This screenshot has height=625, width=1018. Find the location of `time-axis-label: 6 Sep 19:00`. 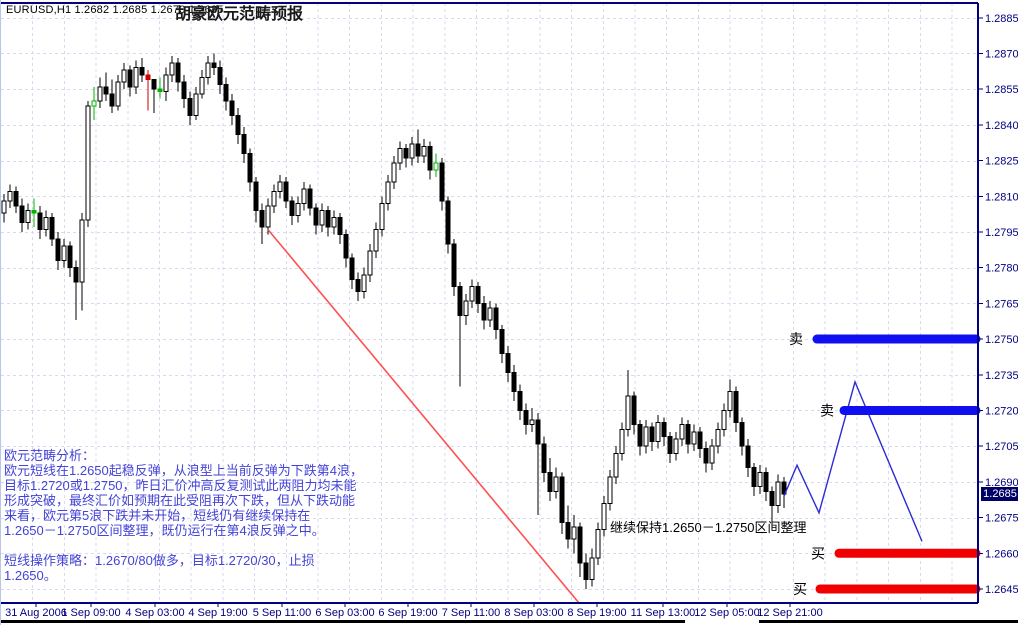

time-axis-label: 6 Sep 19:00 is located at coordinates (407, 613).